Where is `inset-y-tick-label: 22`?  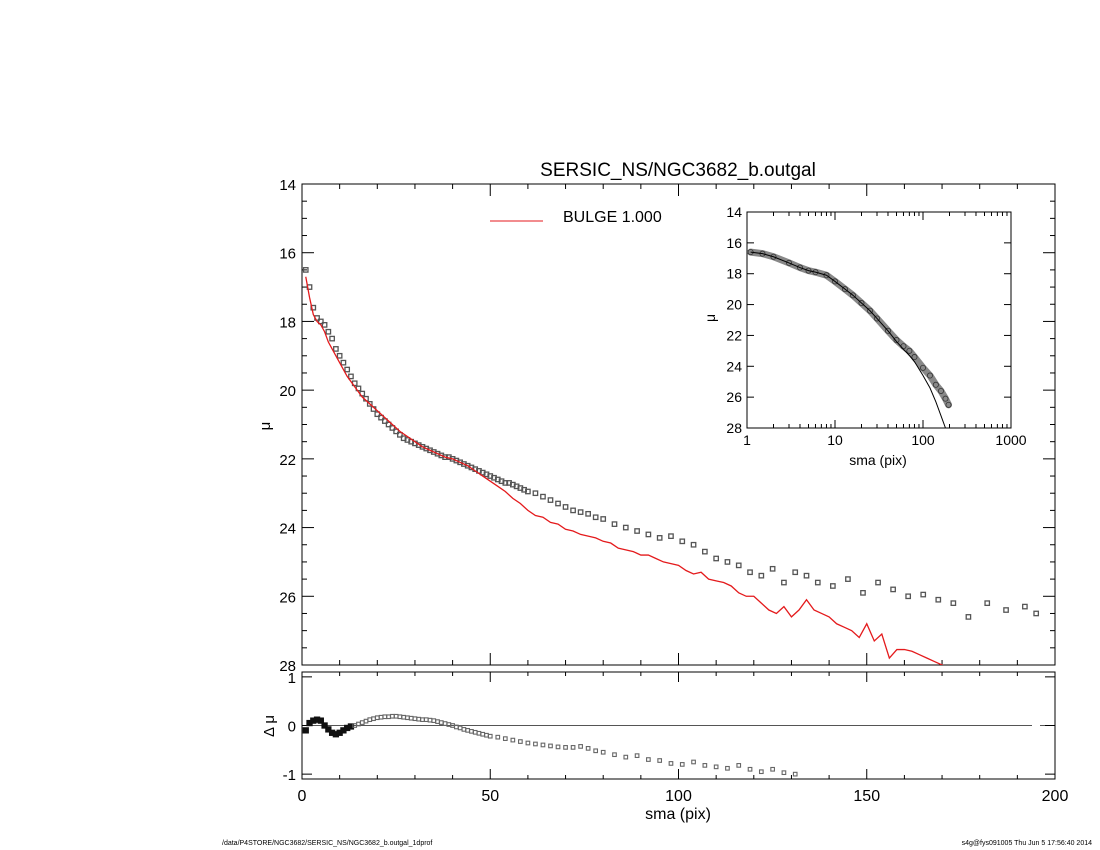
inset-y-tick-label: 22 is located at coordinates (734, 335).